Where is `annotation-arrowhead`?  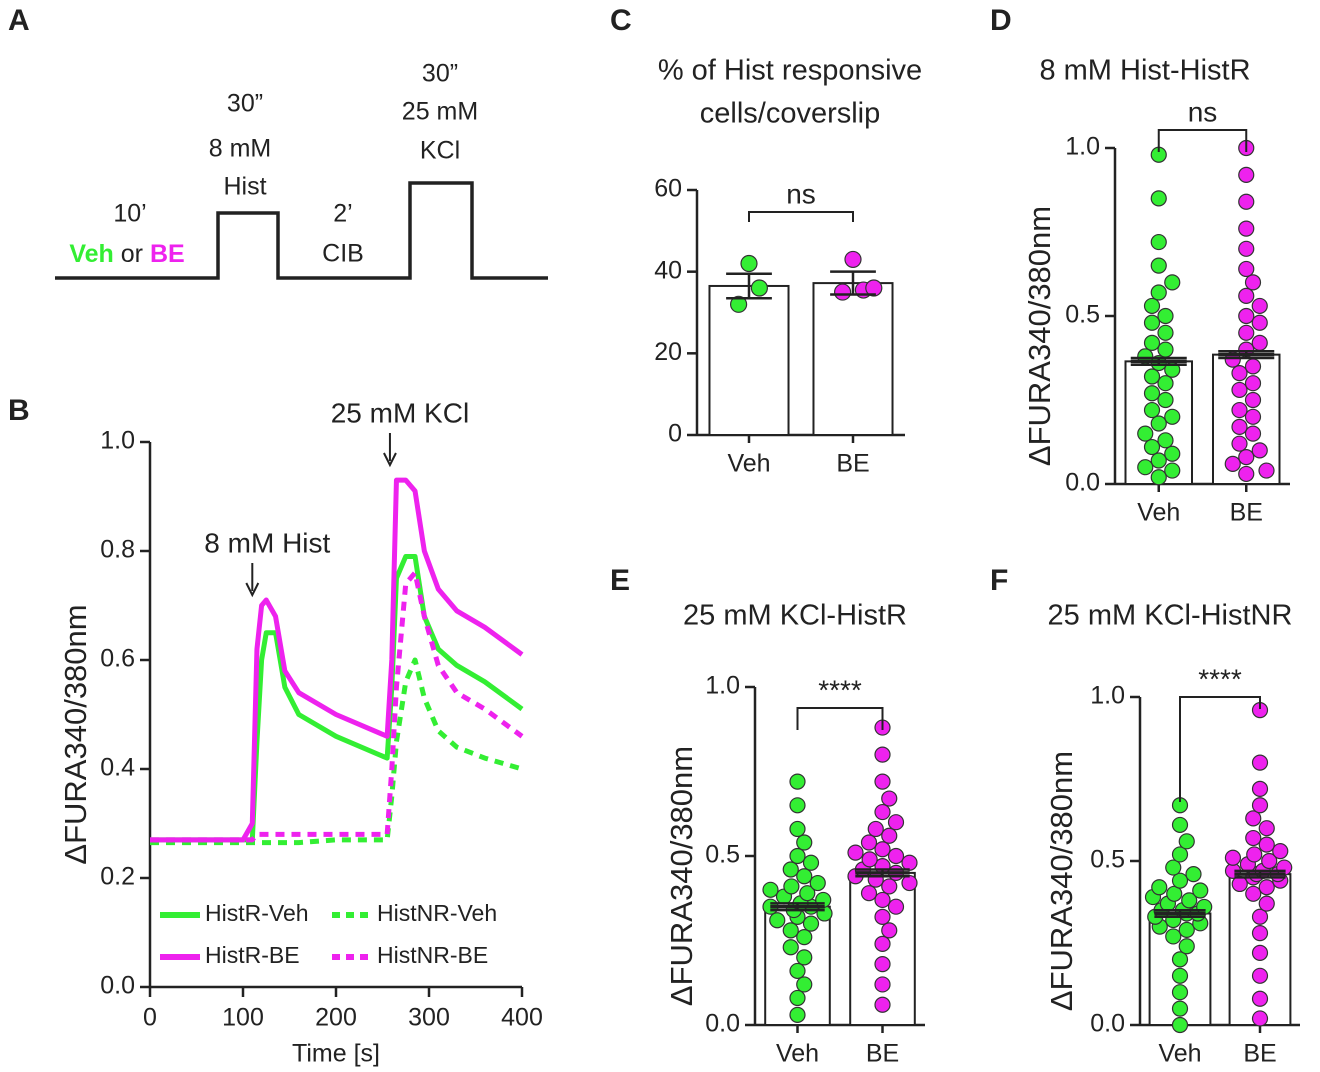
annotation-arrowhead is located at coordinates (390, 460).